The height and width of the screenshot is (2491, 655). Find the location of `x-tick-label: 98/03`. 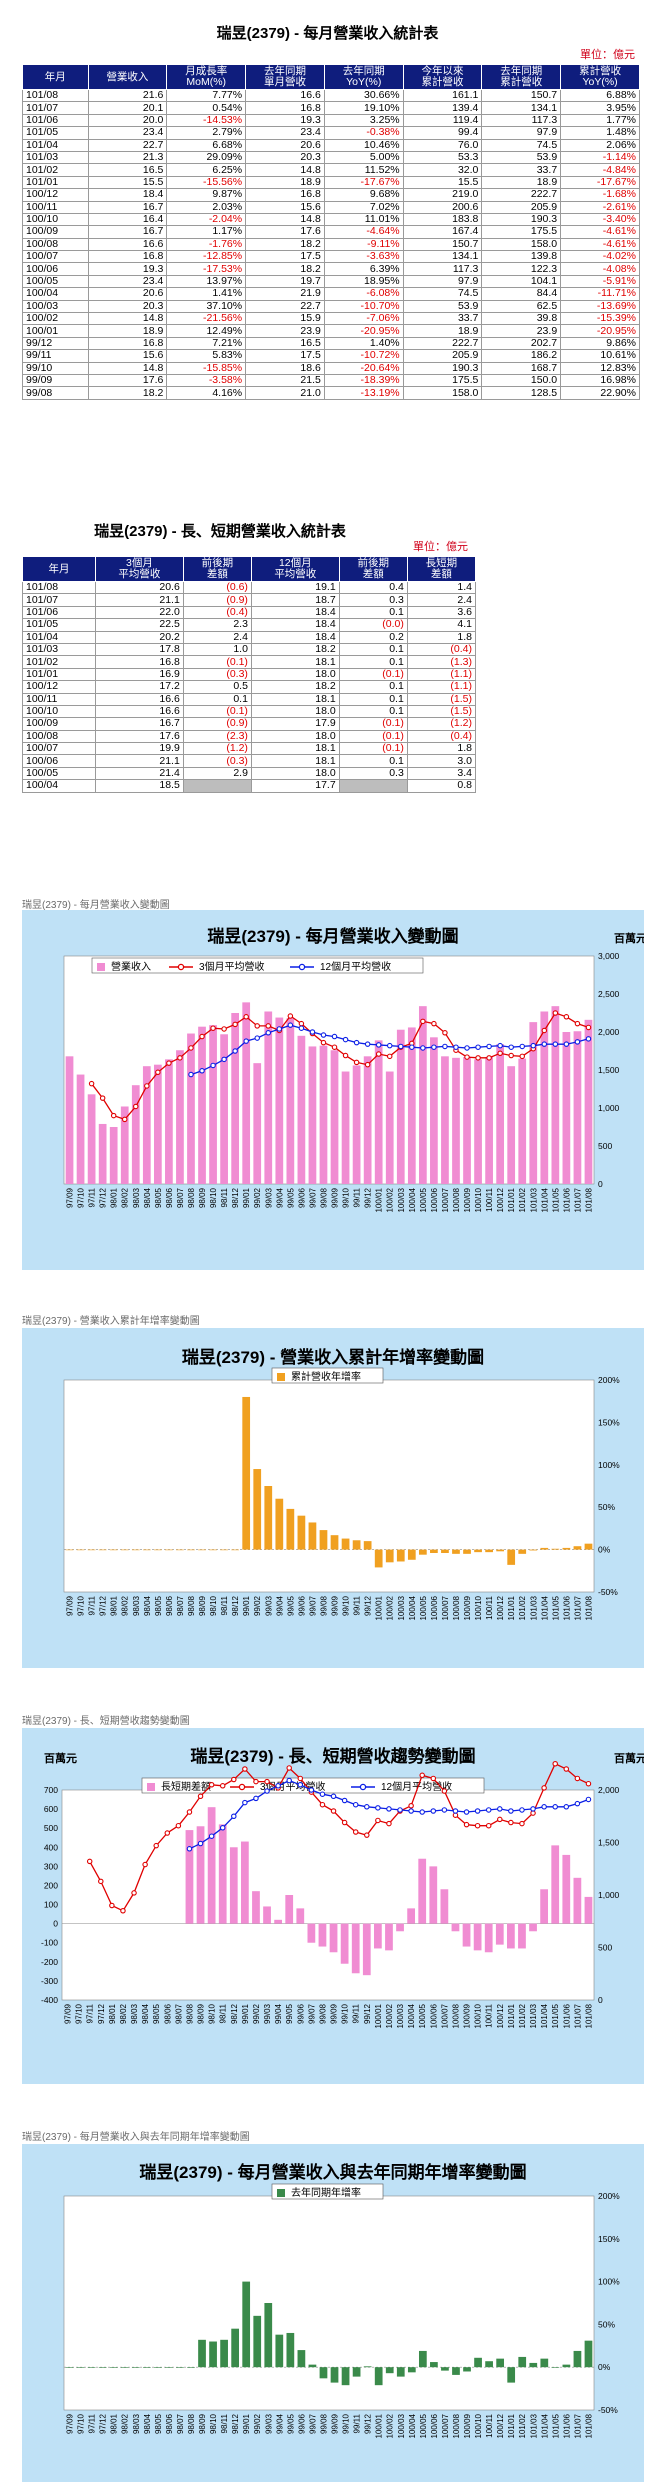

x-tick-label: 98/03 is located at coordinates (136, 2423).